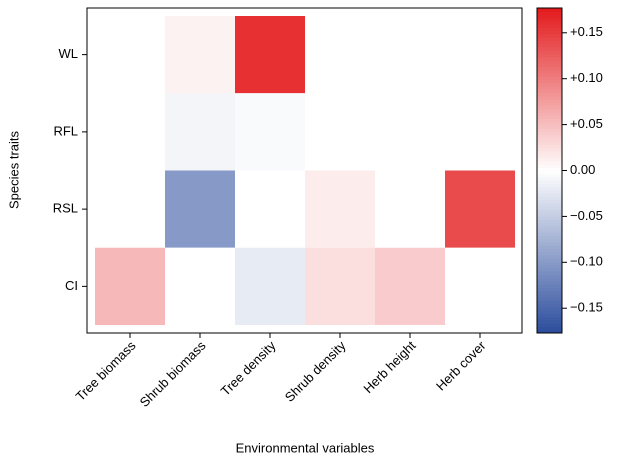 This screenshot has height=459, width=617. I want to click on x-tick-label: Shrub biomass, so click(173, 374).